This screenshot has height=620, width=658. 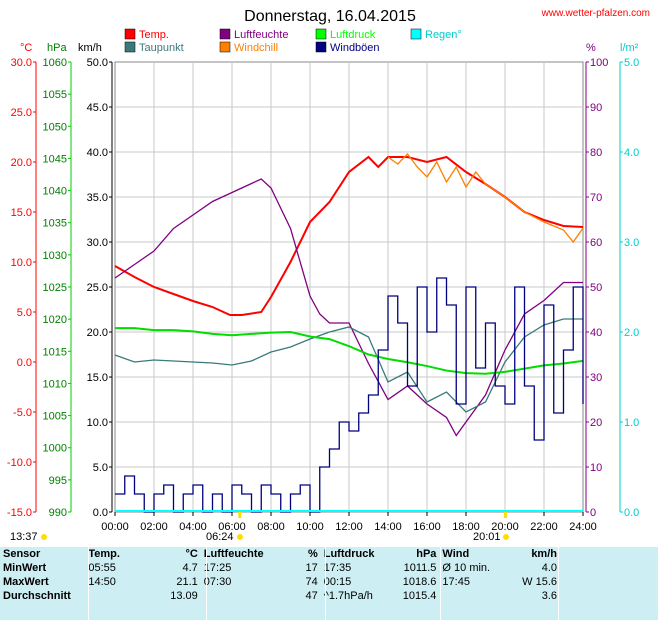 What do you see at coordinates (349, 554) in the screenshot?
I see `header-pressure: Luftdruck` at bounding box center [349, 554].